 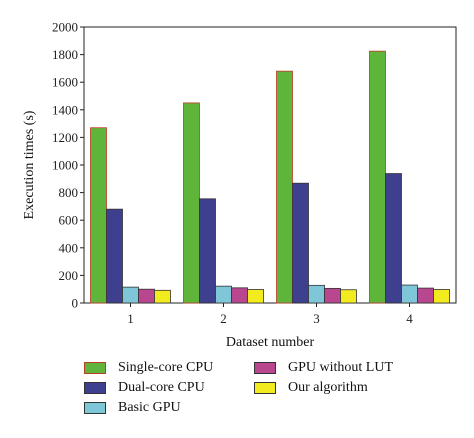 I want to click on x-tick-label: 2, so click(x=223, y=318).